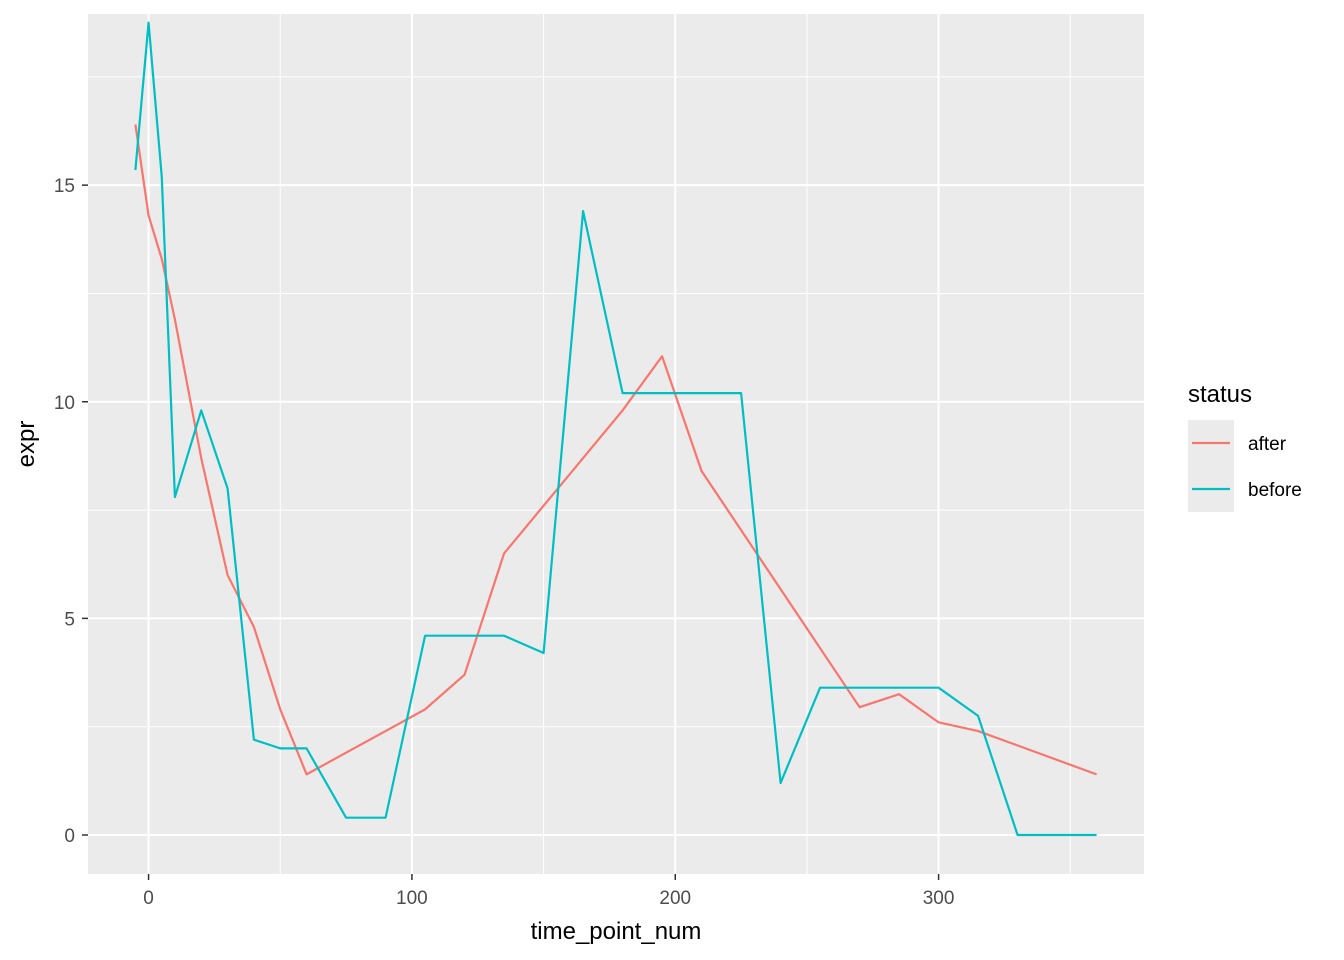 The height and width of the screenshot is (960, 1344). I want to click on x-axis-title: time_point_num, so click(616, 931).